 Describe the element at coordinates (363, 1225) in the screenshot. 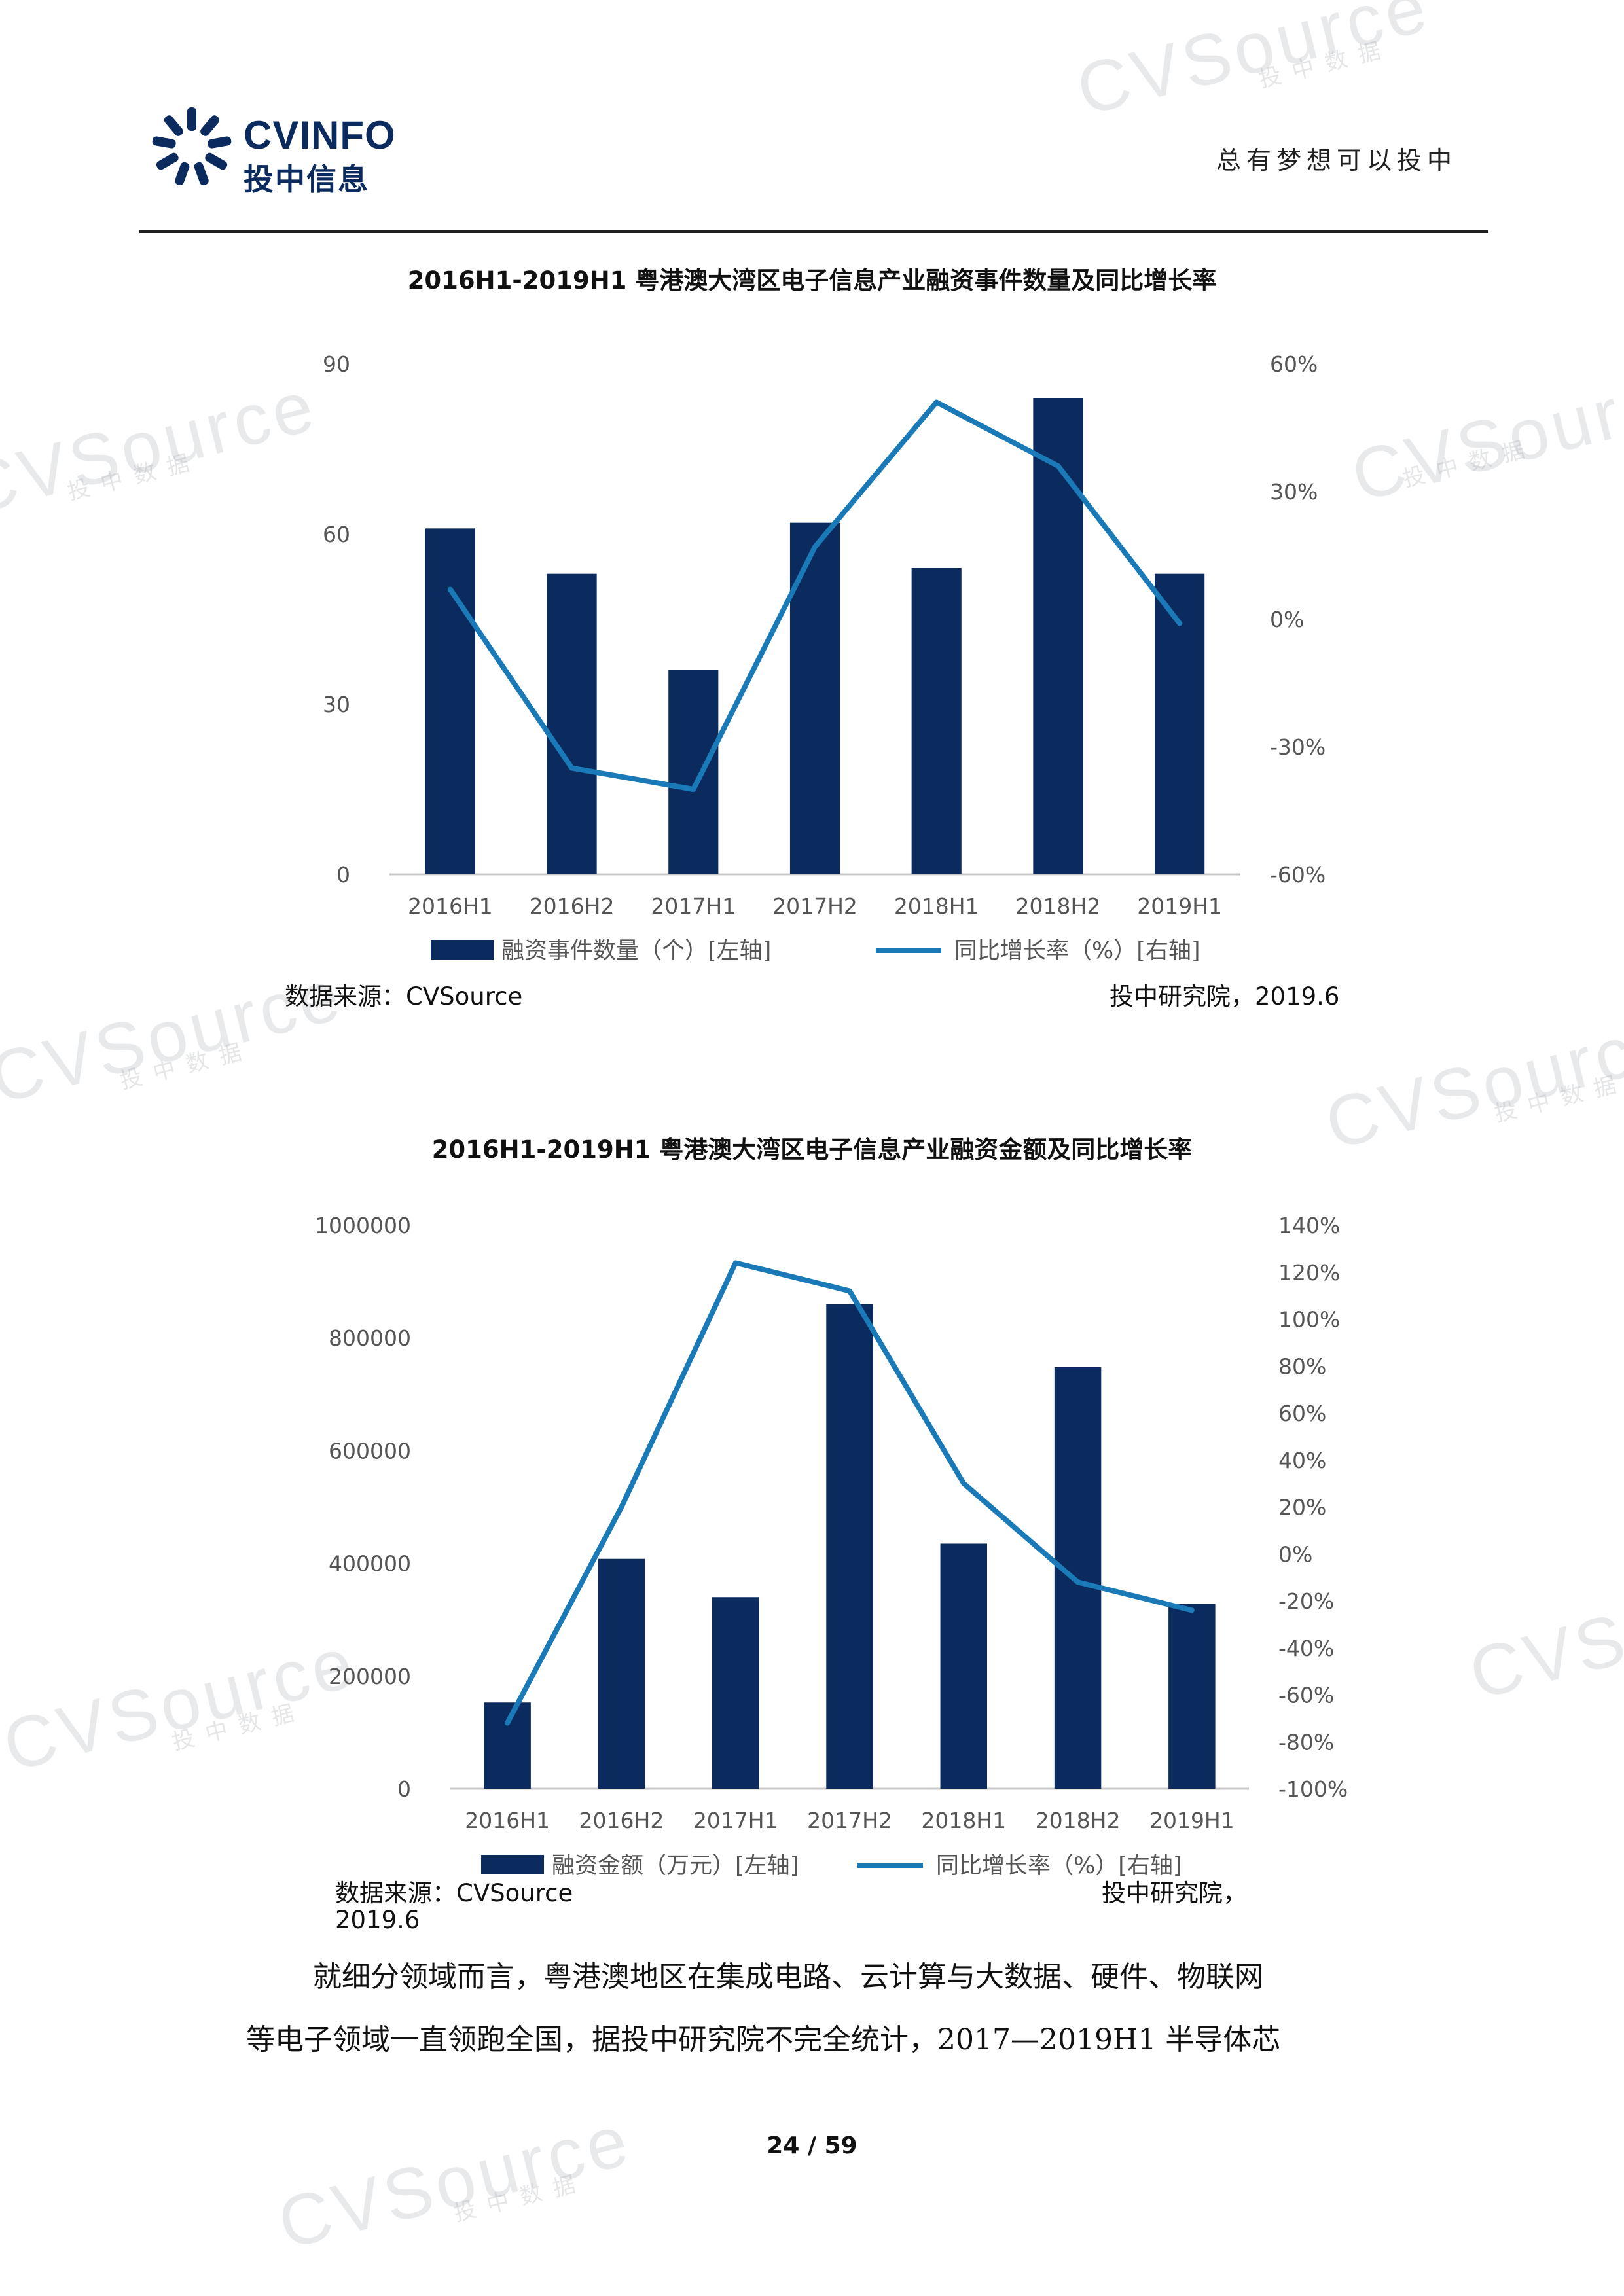

I see `y-left-tick-label: 1000000` at that location.